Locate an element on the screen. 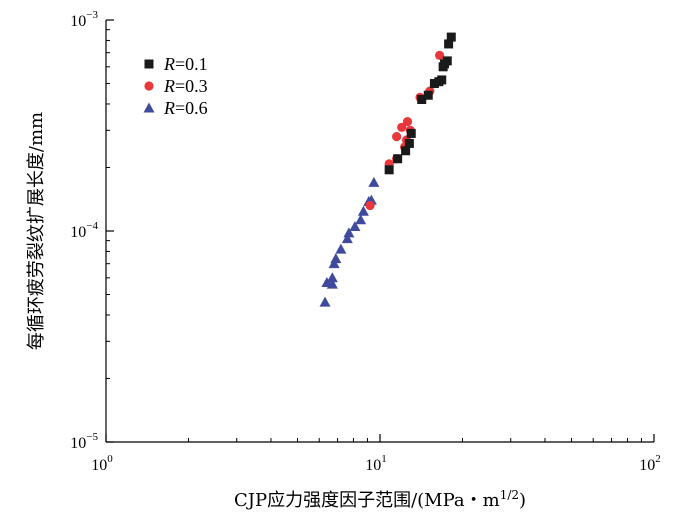 This screenshot has height=518, width=700. legend: R=0.1R=0.3R=0.6 is located at coordinates (175, 86).